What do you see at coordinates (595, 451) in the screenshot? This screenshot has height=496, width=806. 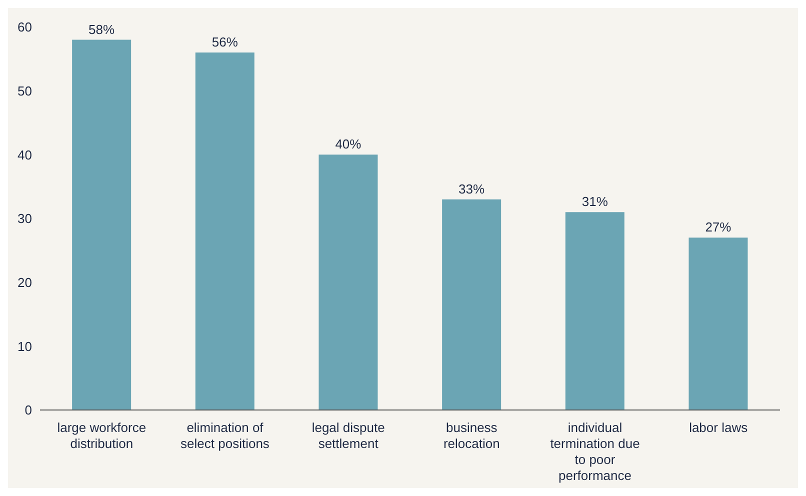 I see `x-tick-label: individual termination due to poor performance` at bounding box center [595, 451].